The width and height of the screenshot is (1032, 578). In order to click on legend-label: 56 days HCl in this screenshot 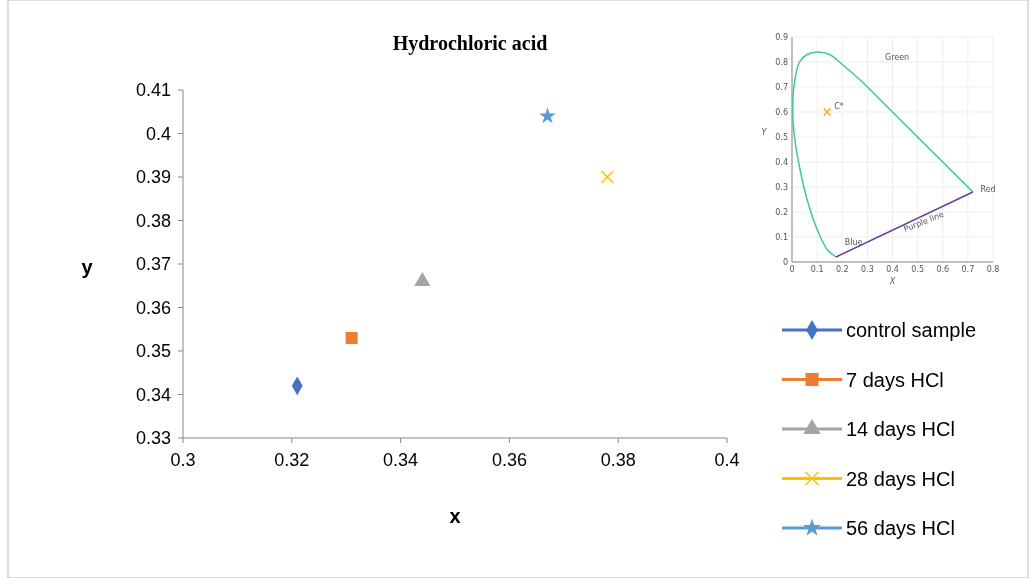, I will do `click(900, 528)`.